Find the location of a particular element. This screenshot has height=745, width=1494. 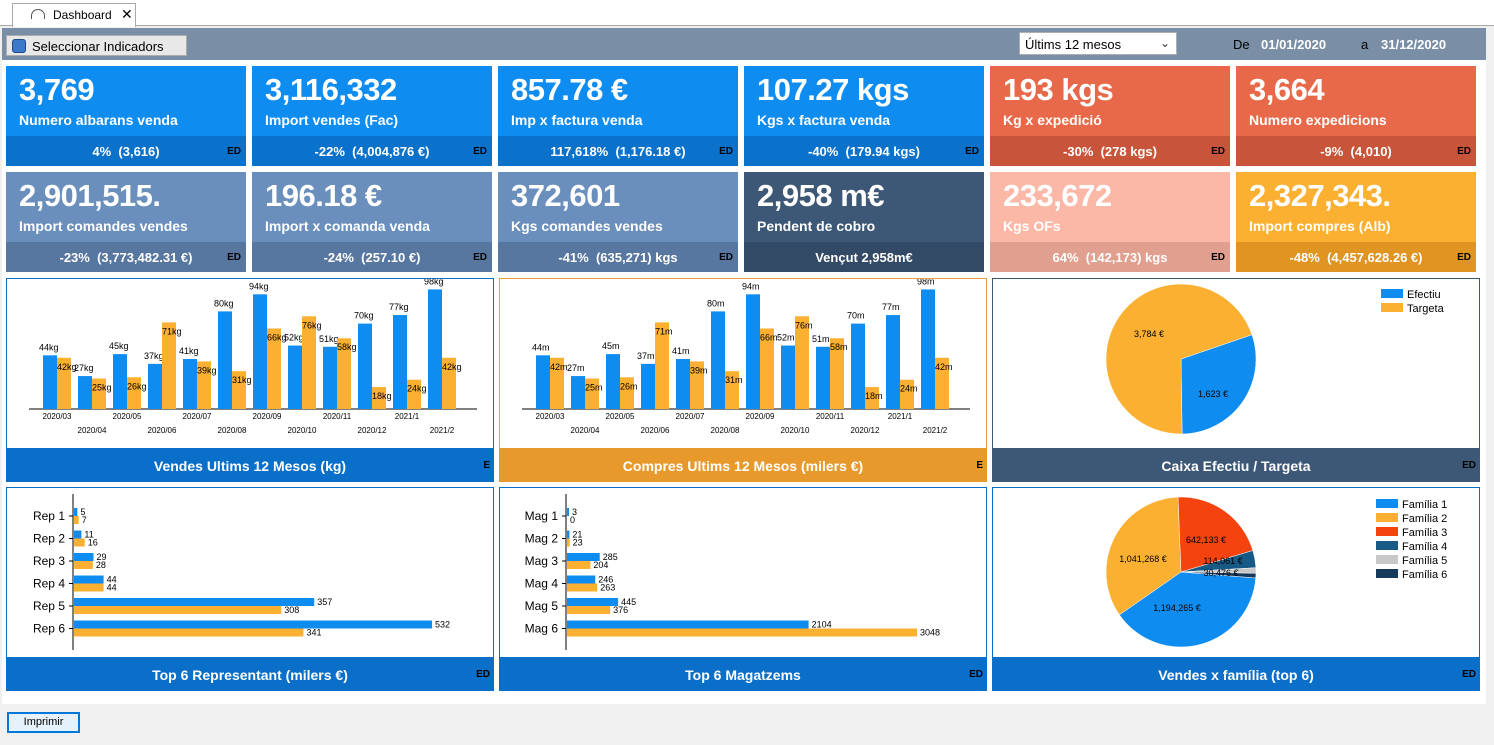

period-select: Últims 12 mesos ⌄ is located at coordinates (1098, 43).